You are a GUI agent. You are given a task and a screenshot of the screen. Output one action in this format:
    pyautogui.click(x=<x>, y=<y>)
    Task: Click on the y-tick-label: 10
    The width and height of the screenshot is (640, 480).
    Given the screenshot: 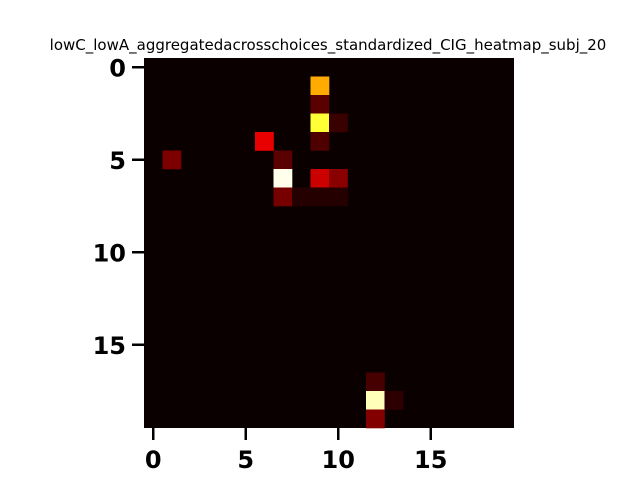 What is the action you would take?
    pyautogui.click(x=109, y=253)
    